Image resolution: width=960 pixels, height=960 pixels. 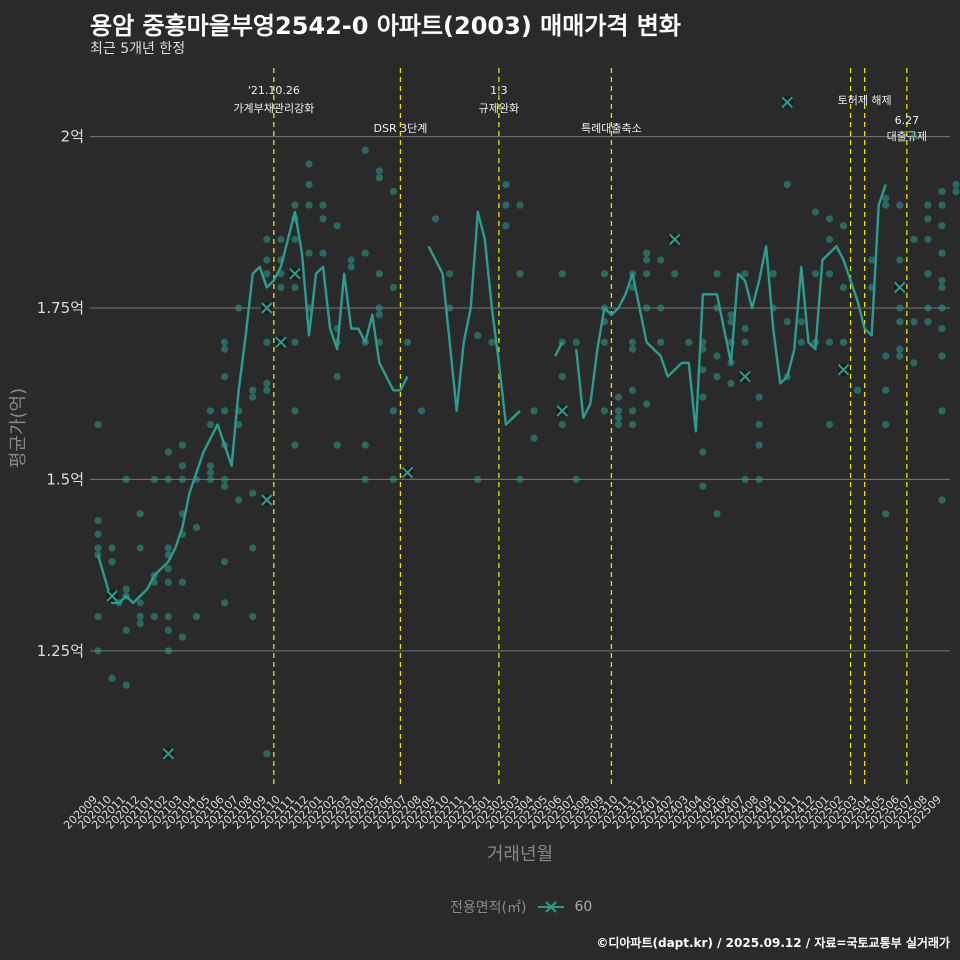 What do you see at coordinates (611, 128) in the screenshot?
I see `event-label: 특례대출축소` at bounding box center [611, 128].